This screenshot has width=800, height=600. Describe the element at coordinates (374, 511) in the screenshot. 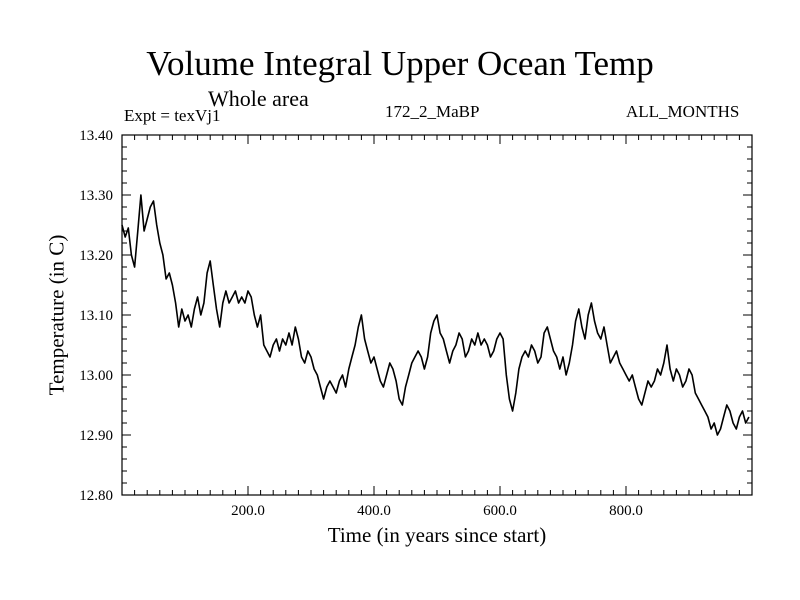

I see `x-tick-label: 400.0` at that location.